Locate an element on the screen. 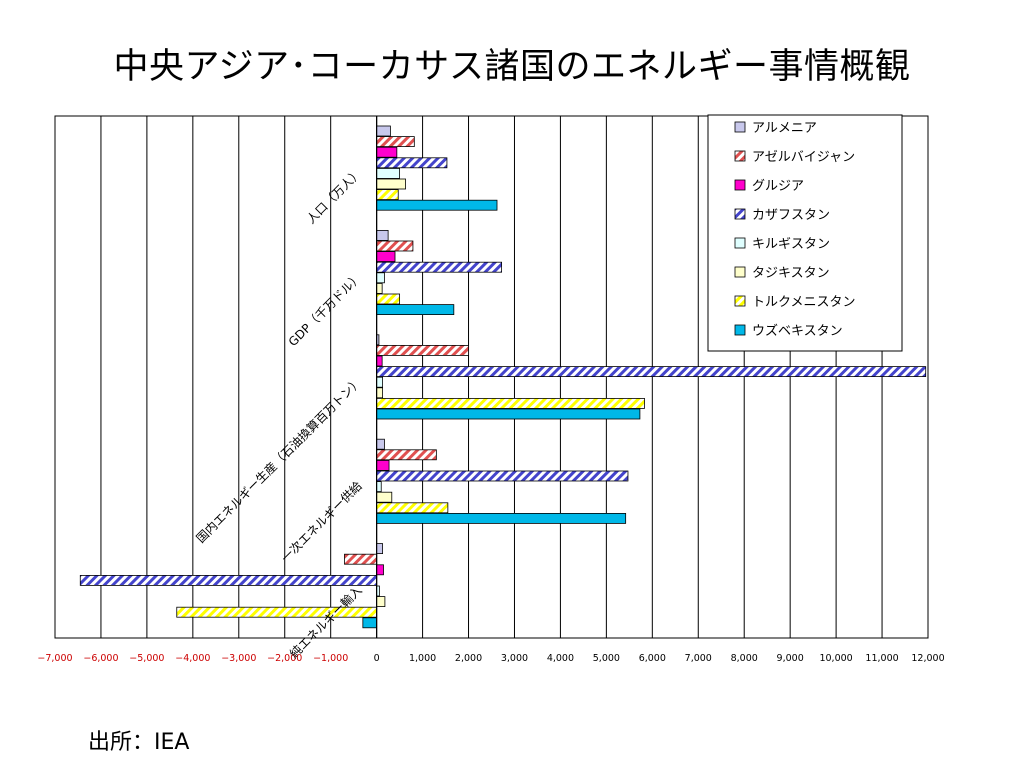 This screenshot has height=768, width=1024. x-tick-label: 11,000 is located at coordinates (881, 658).